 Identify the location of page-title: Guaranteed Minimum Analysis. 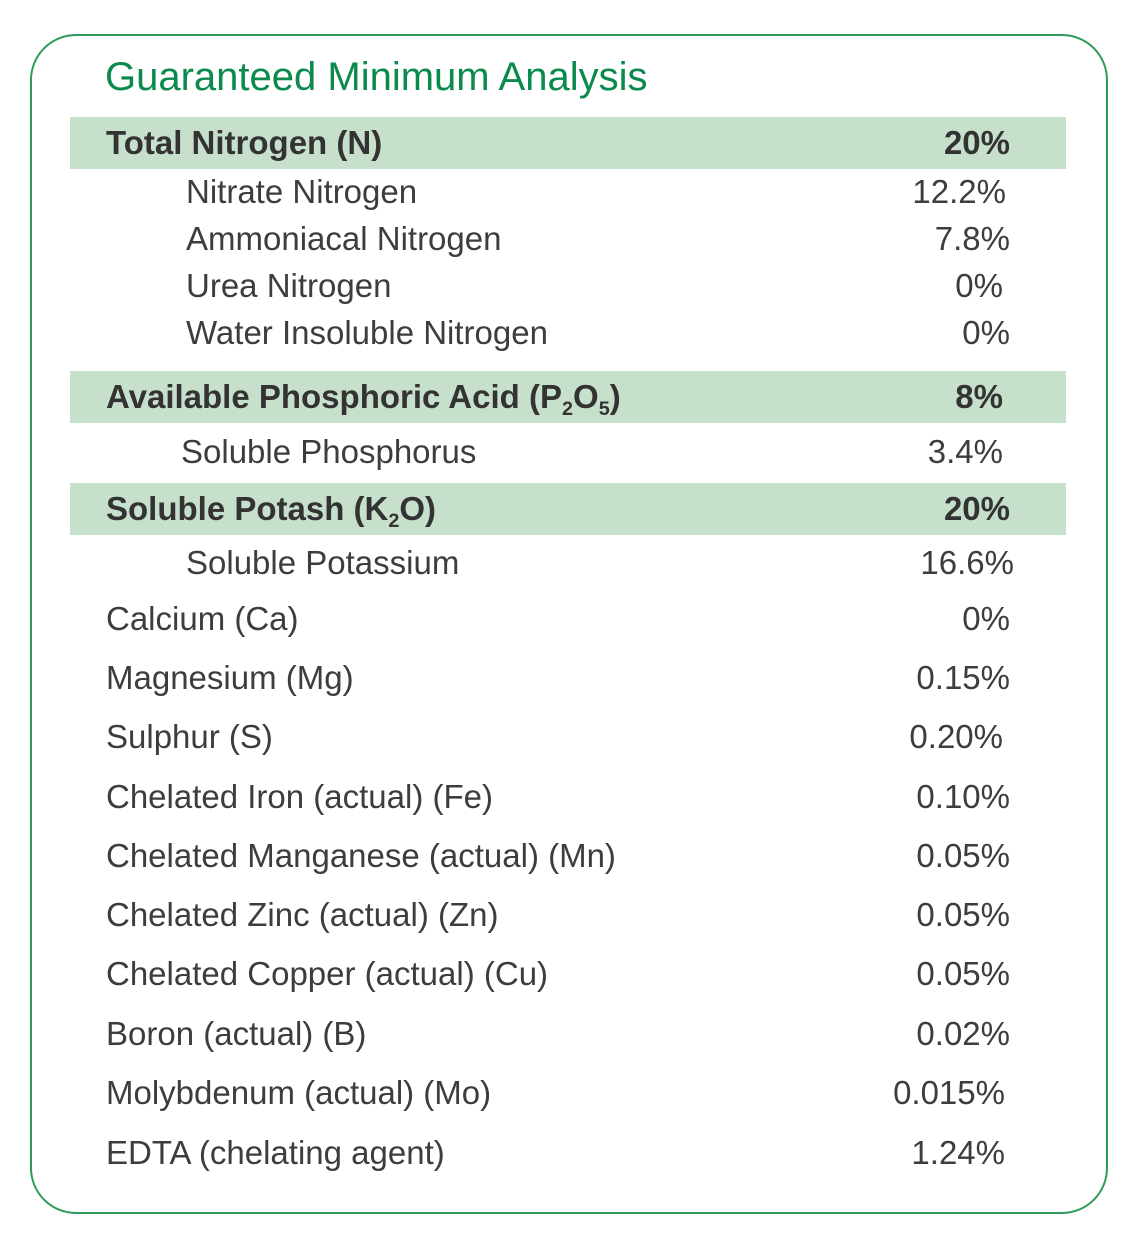
(376, 77).